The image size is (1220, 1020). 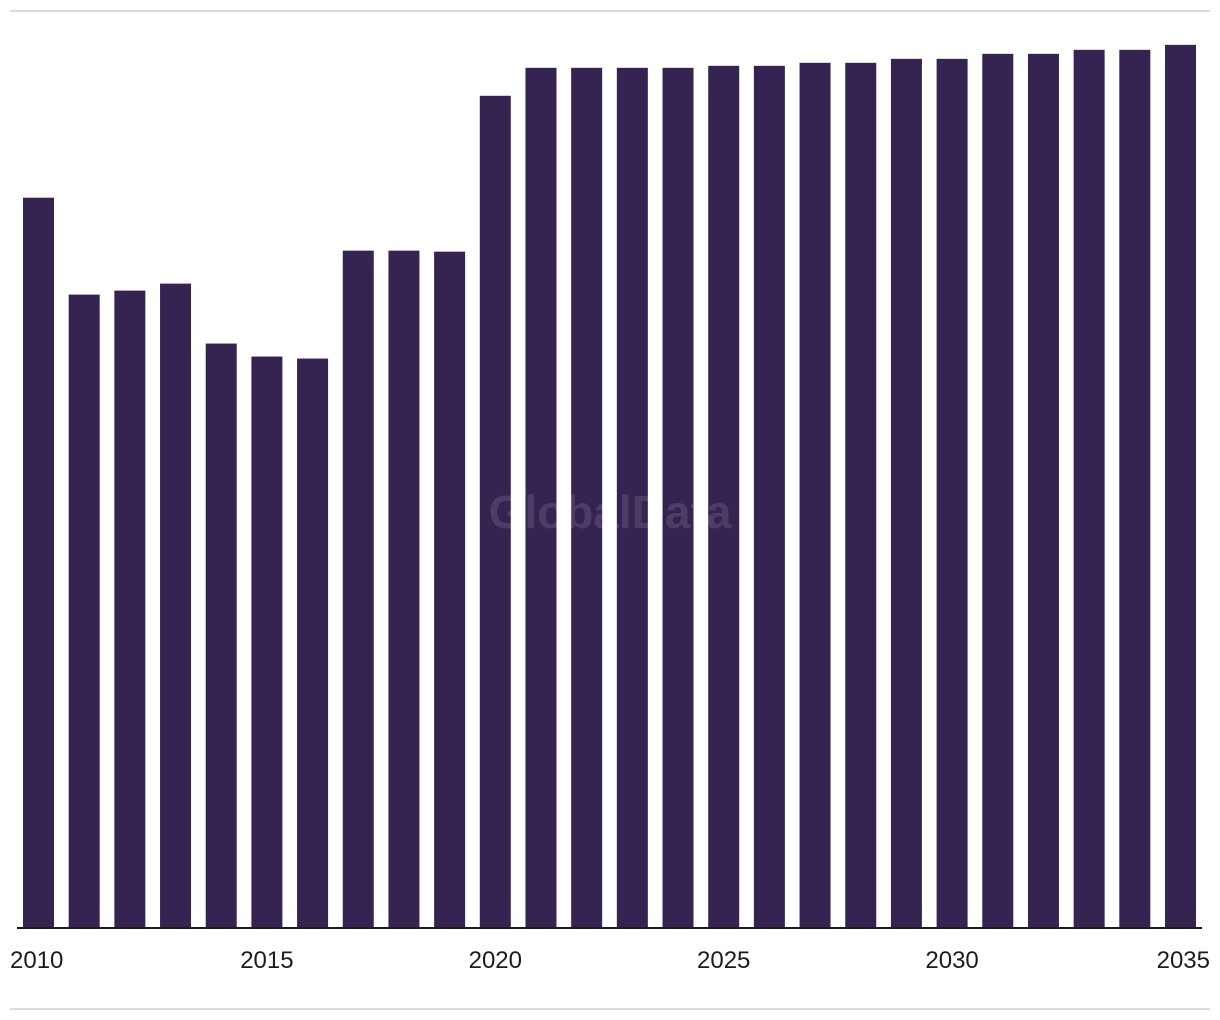 I want to click on bar-2025, so click(x=724, y=496).